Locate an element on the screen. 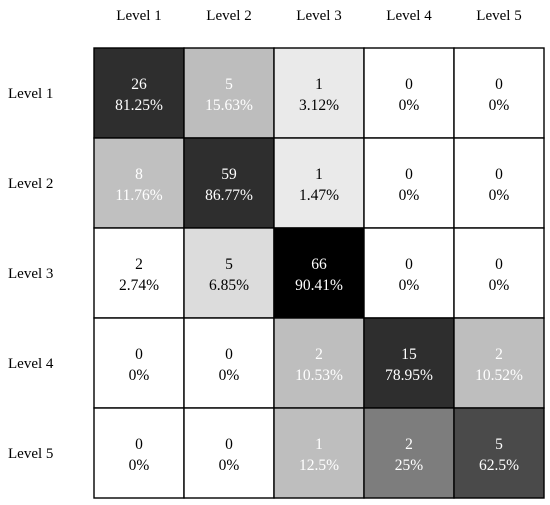 The image size is (550, 505). cell-count-label: 8 is located at coordinates (139, 174).